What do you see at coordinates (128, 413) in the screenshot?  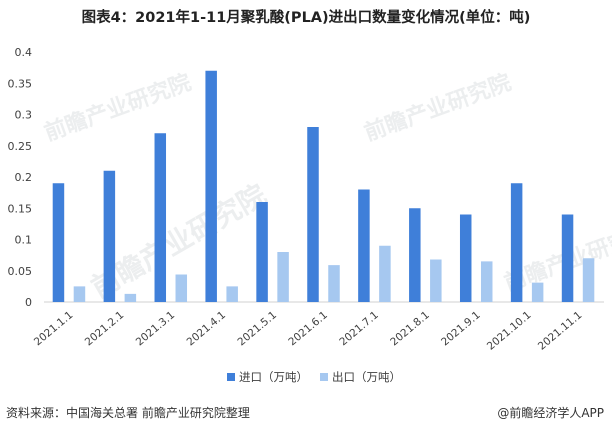 I see `source-note: 资料来源：中国海关总署 前瞻产业研究院整理` at bounding box center [128, 413].